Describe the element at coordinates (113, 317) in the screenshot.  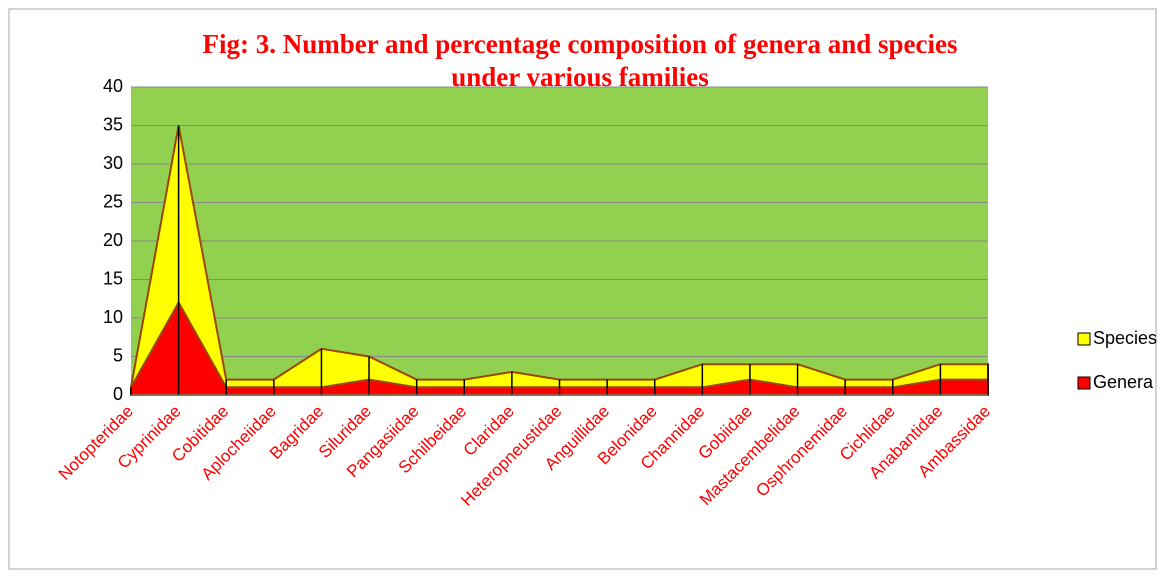
I see `y-tick-label: 10` at that location.